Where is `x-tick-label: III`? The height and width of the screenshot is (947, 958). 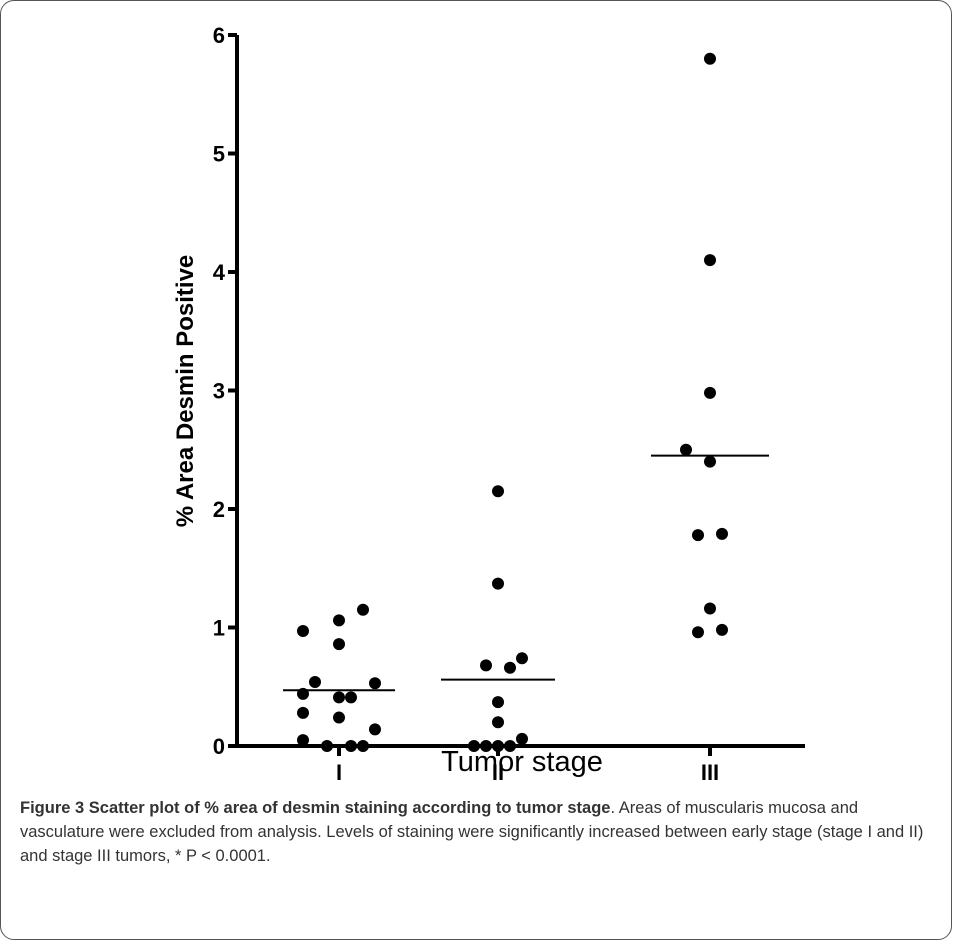 x-tick-label: III is located at coordinates (710, 772).